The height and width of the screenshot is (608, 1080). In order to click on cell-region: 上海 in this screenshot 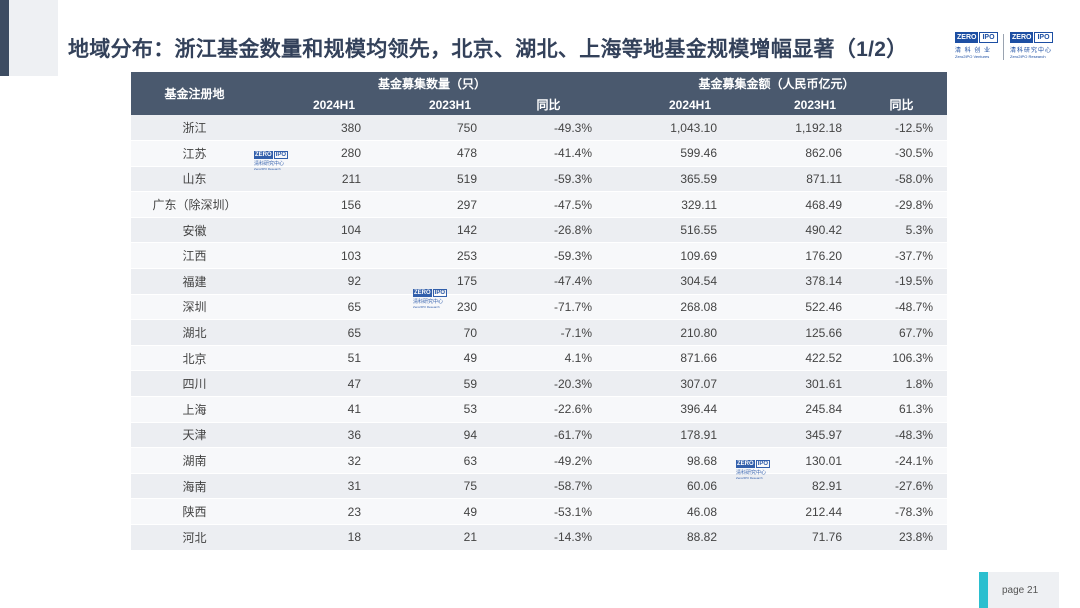, I will do `click(194, 409)`.